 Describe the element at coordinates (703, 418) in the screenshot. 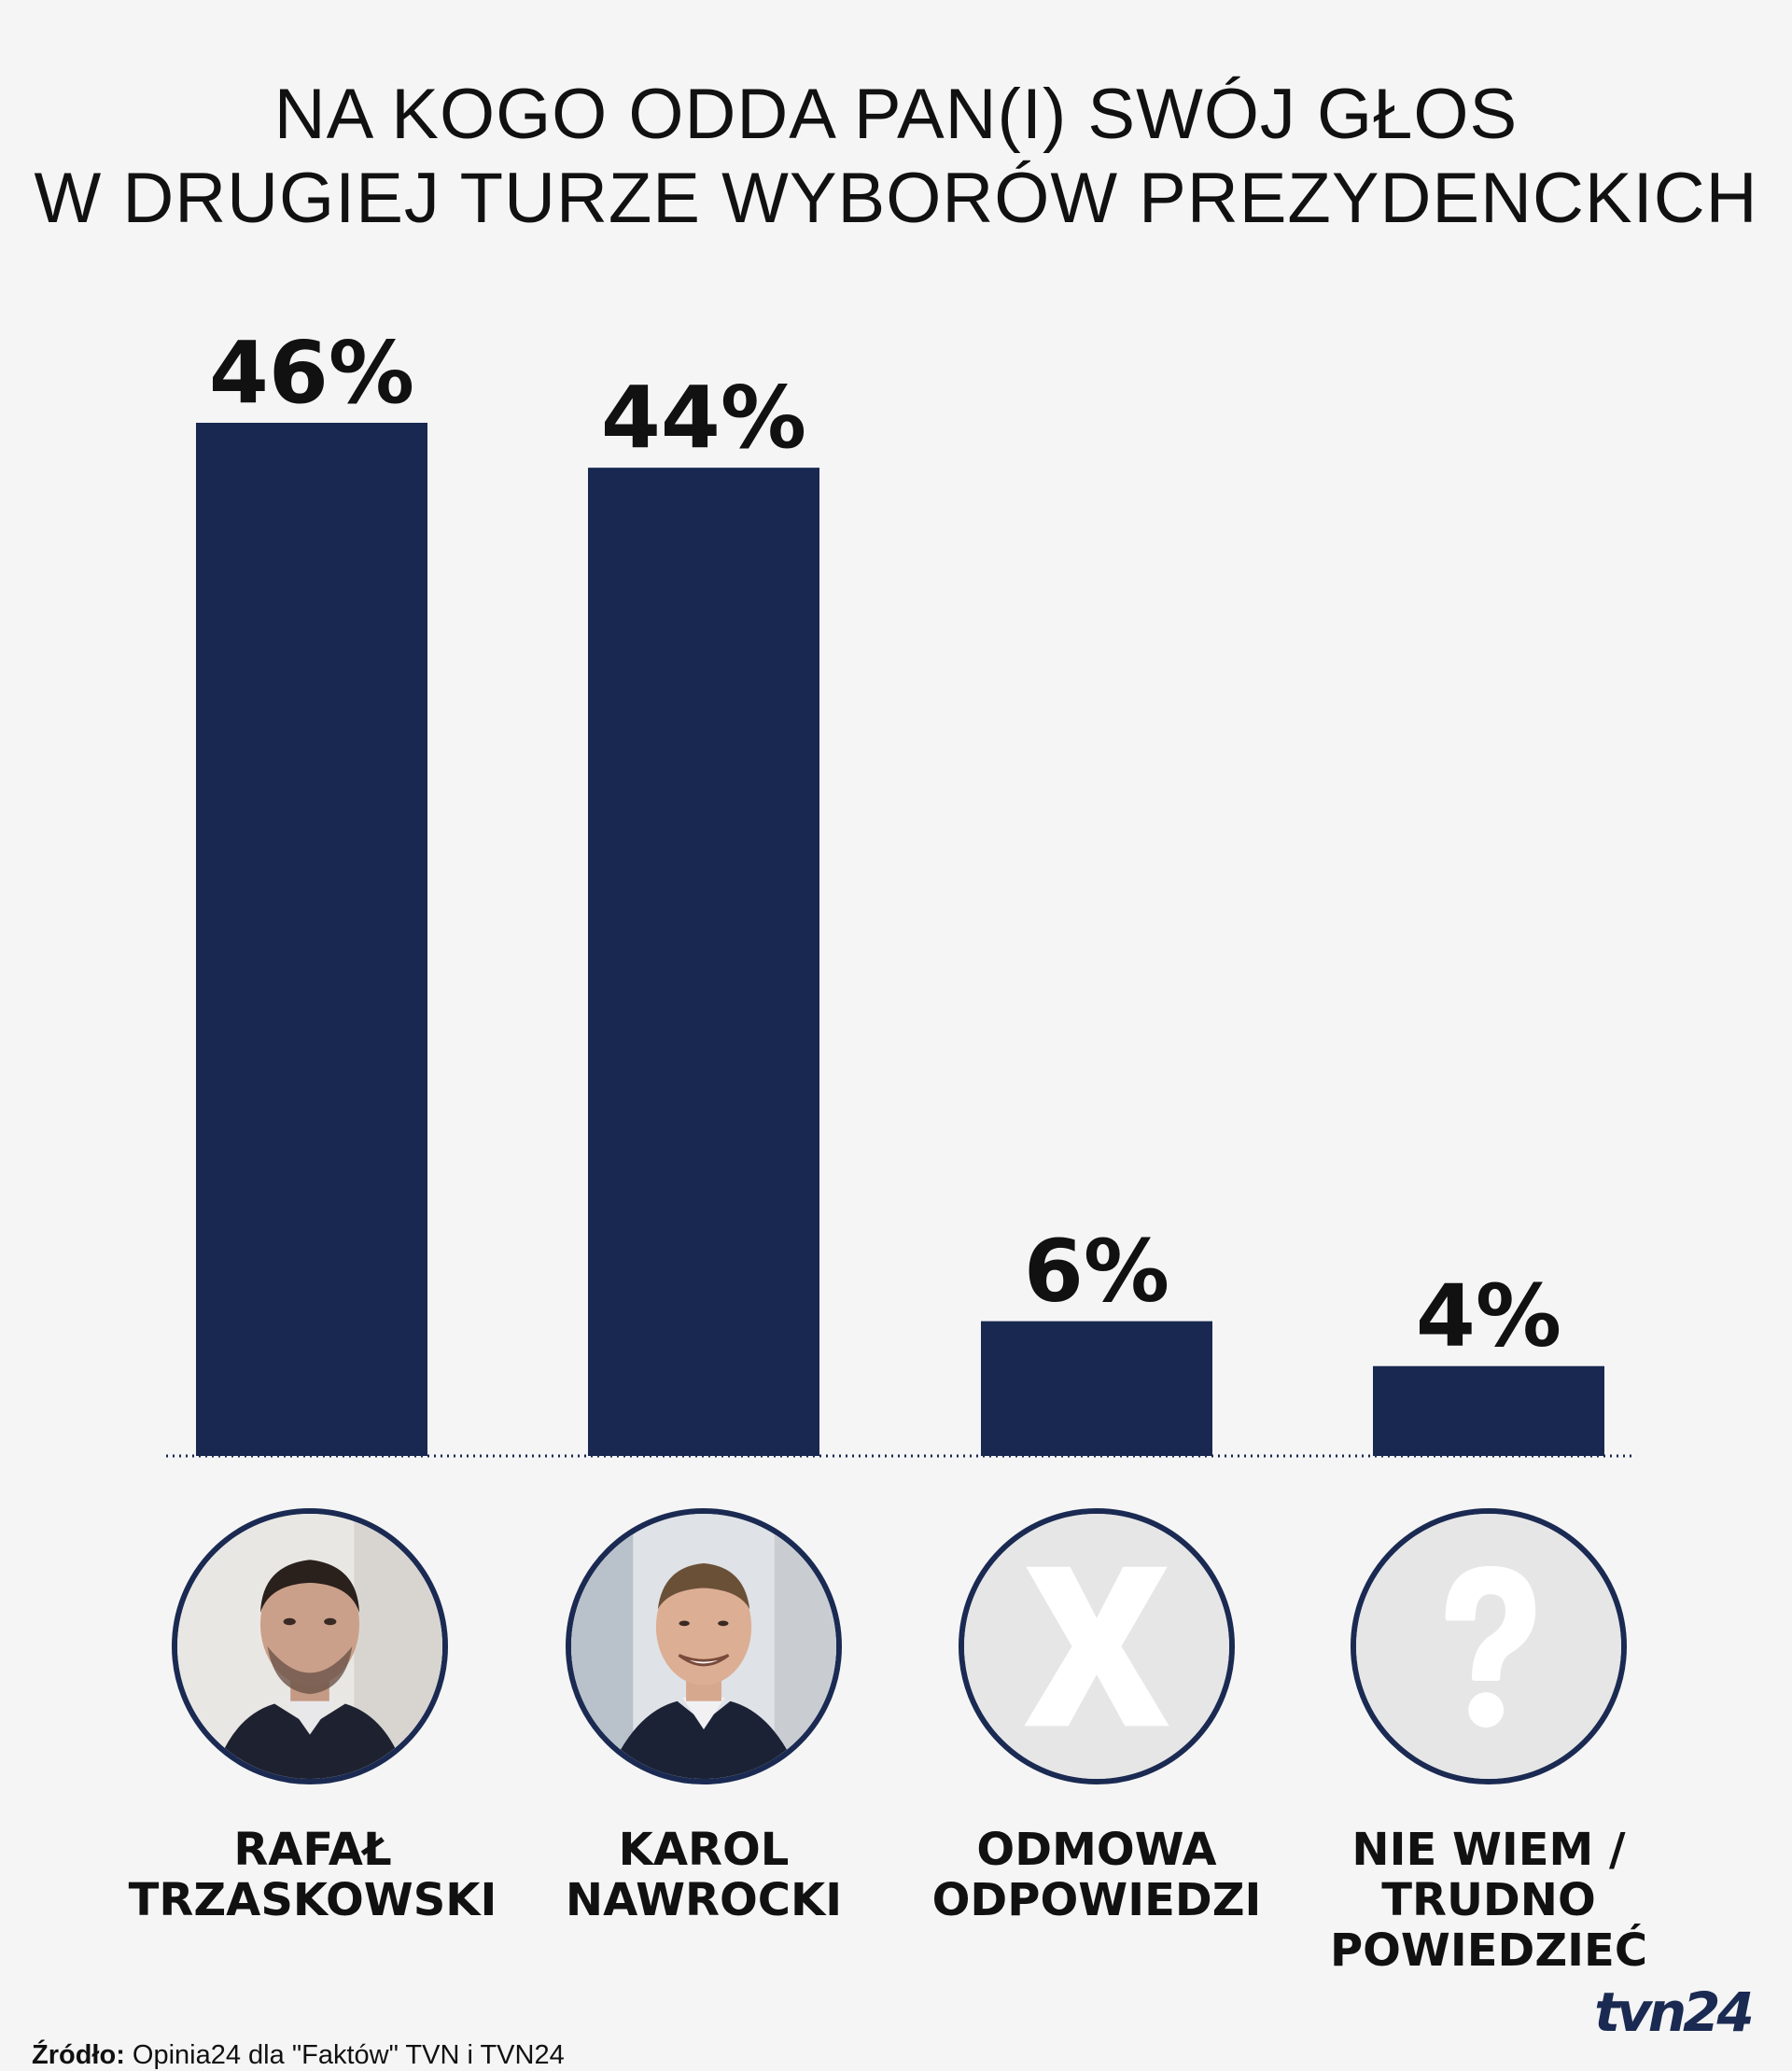

I see `value-label-nawrocki: 44%` at that location.